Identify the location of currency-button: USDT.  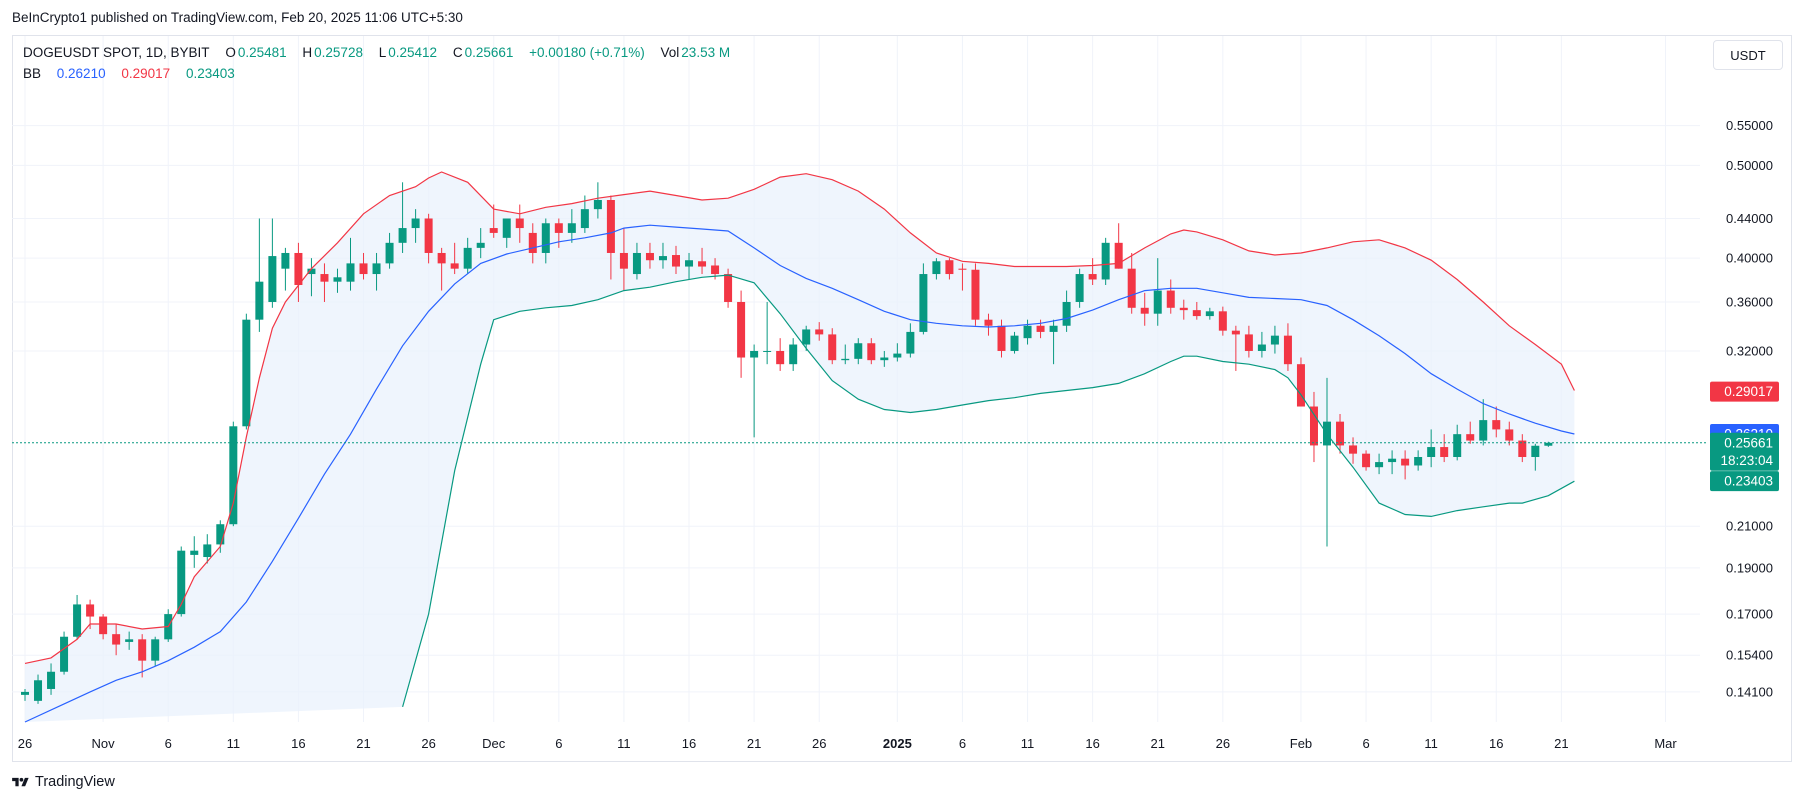
(1748, 55).